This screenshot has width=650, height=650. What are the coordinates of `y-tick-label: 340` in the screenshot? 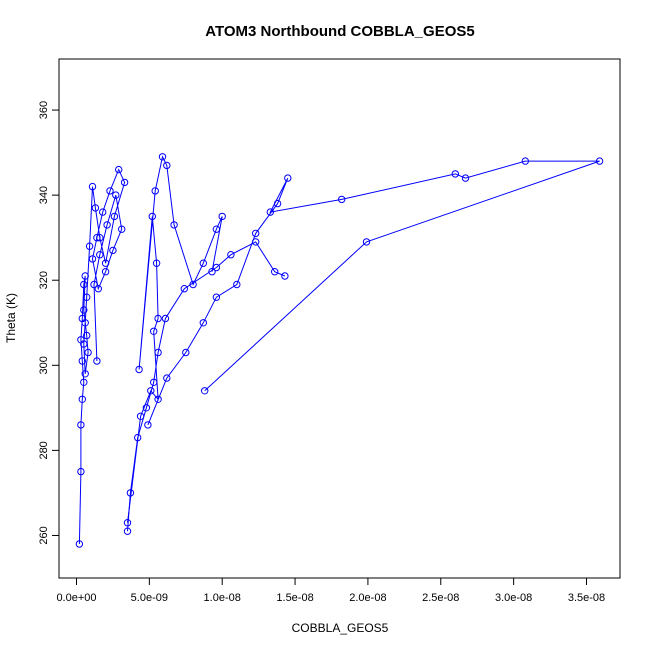 It's located at (44, 195).